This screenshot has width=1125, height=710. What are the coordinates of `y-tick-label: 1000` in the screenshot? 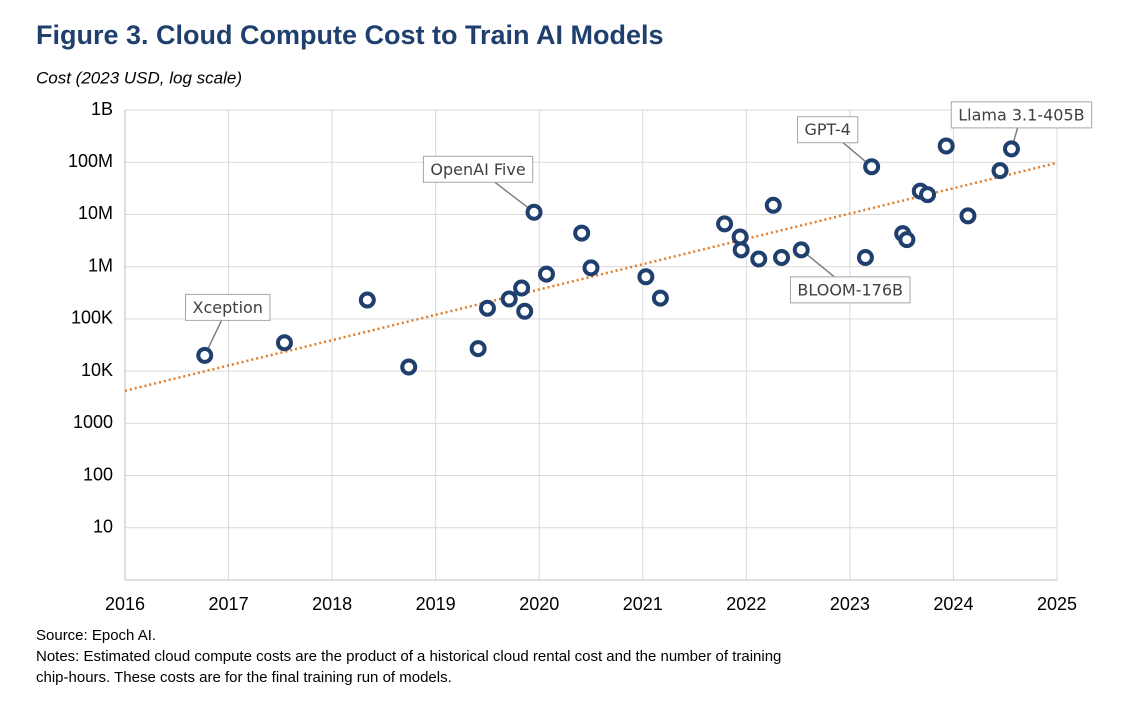 It's located at (93, 422).